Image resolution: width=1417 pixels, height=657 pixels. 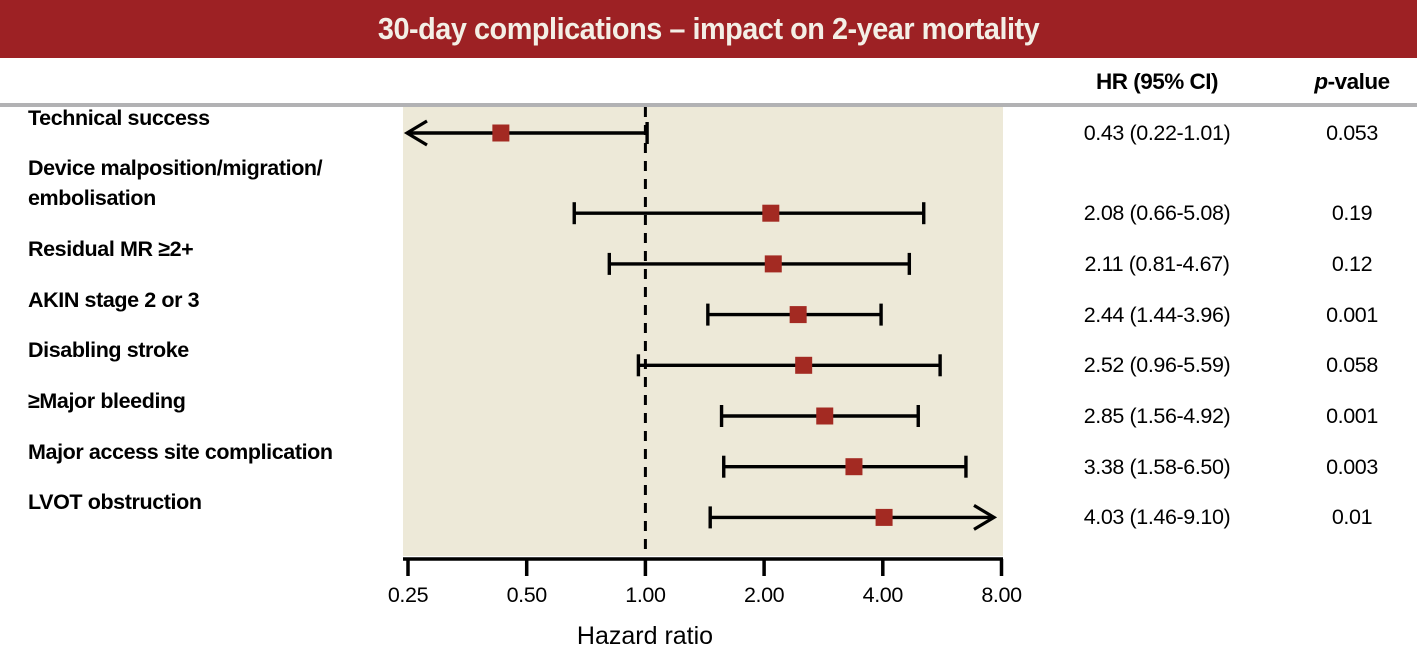 I want to click on p-value: 0.058, so click(x=1352, y=365).